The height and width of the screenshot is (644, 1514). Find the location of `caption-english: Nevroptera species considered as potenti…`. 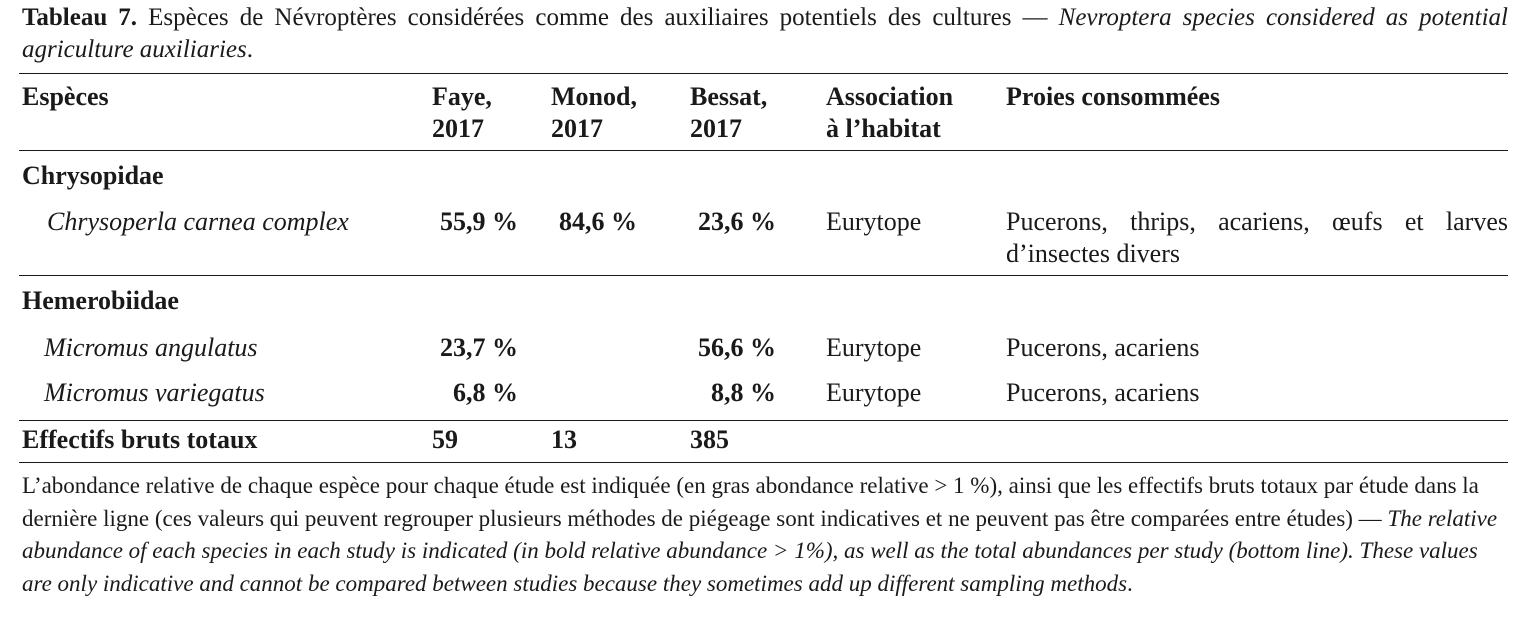

caption-english: Nevroptera species considered as potenti… is located at coordinates (765, 33).